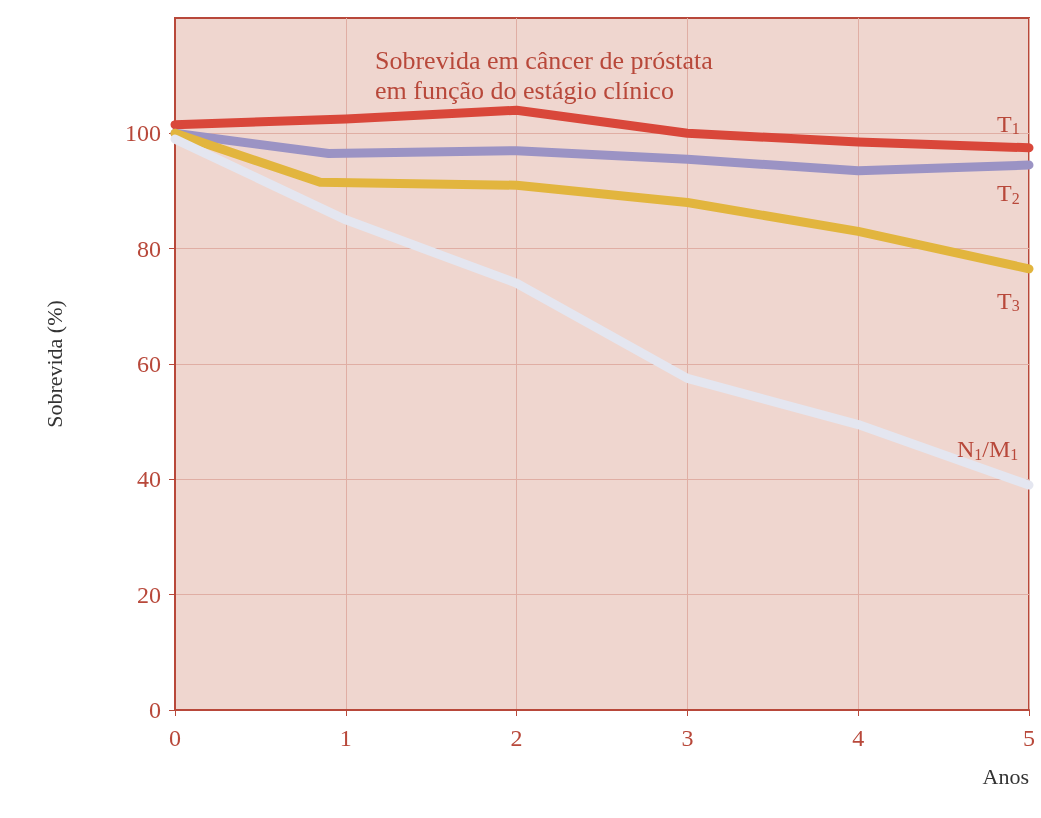 The height and width of the screenshot is (818, 1041). Describe the element at coordinates (1008, 124) in the screenshot. I see `series-label: T1` at that location.